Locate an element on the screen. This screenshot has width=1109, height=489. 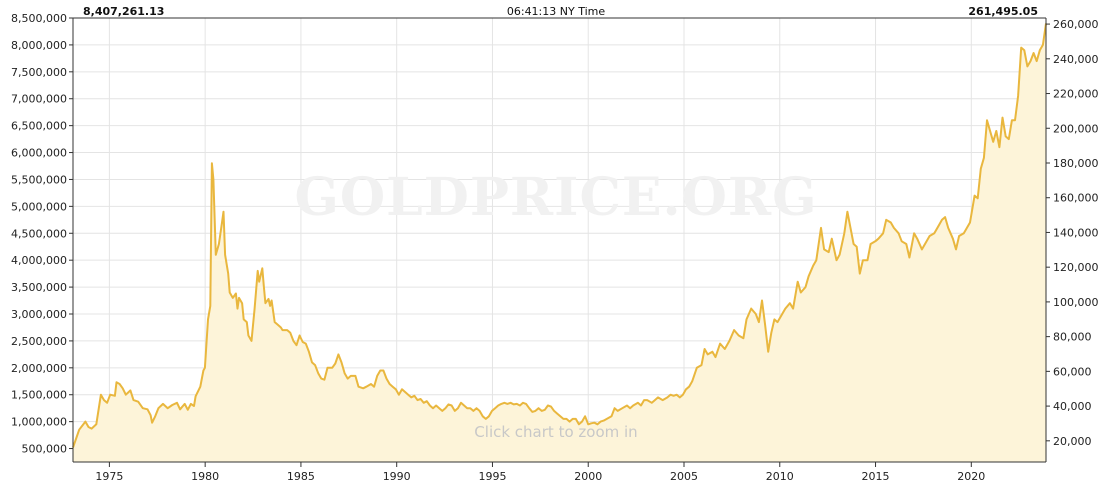
x-tick-label: 1985 is located at coordinates (301, 476).